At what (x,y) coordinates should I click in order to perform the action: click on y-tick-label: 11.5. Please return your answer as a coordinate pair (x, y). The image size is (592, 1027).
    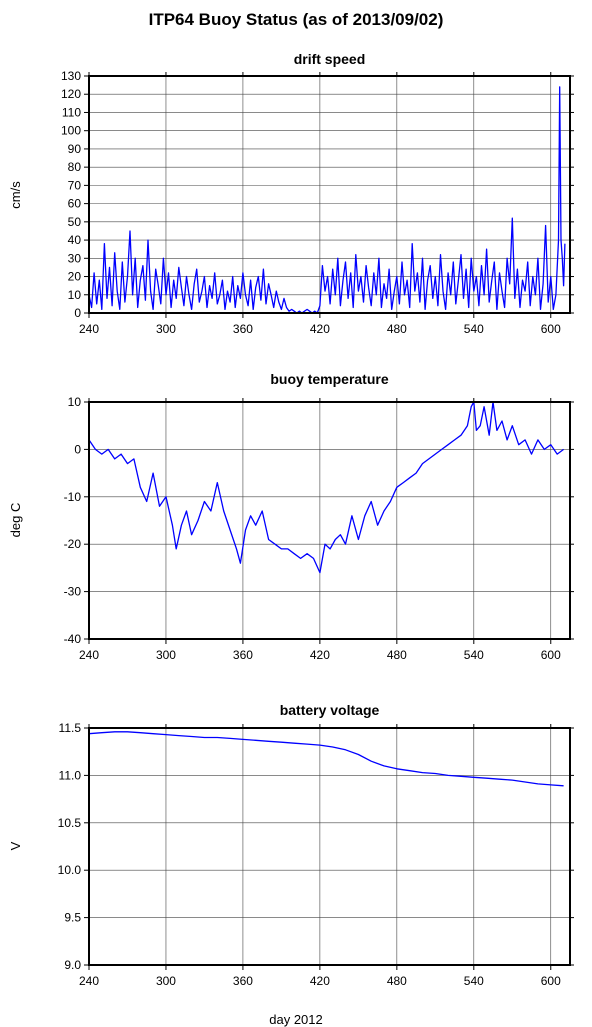
    Looking at the image, I should click on (70, 728).